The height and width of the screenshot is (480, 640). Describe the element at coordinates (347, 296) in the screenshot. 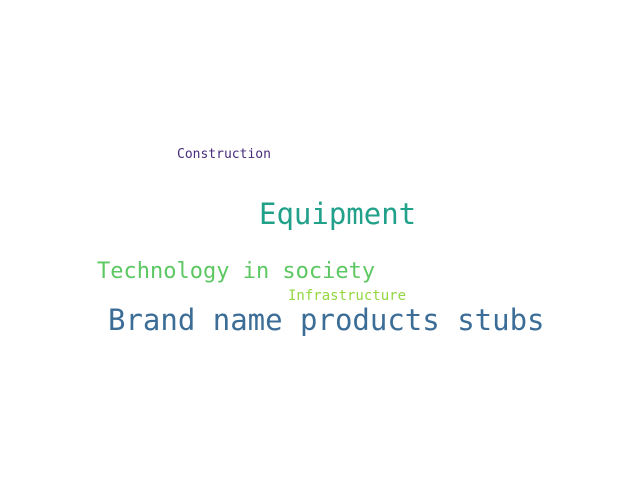

I see `word-infrastructure: Infrastructure` at that location.